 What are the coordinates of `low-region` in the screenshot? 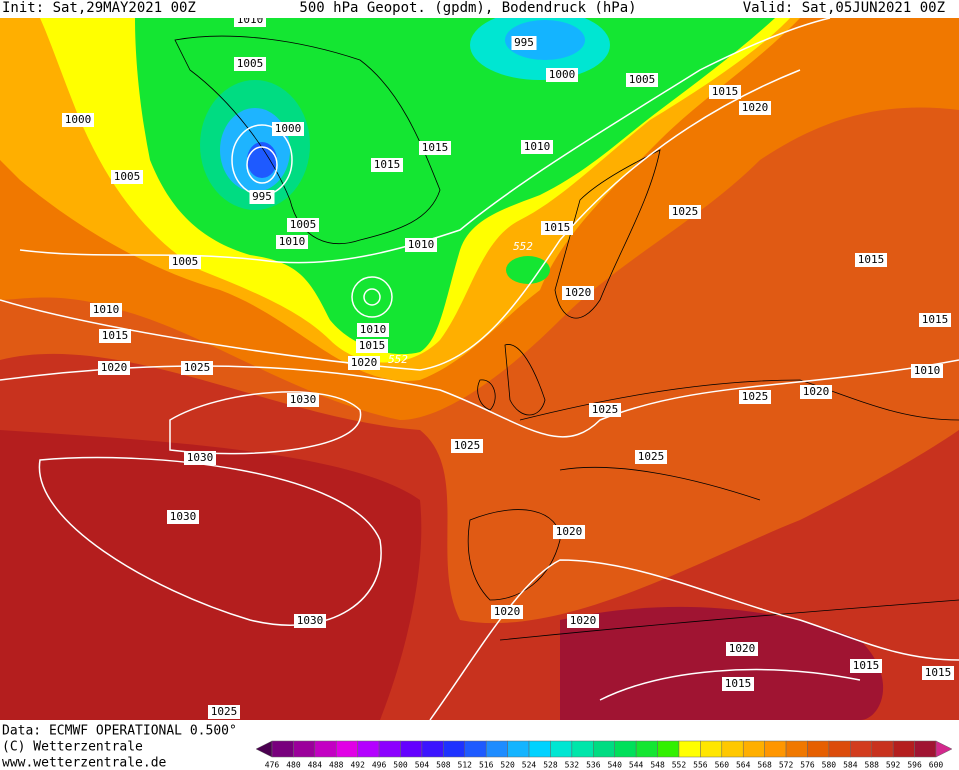 It's located at (262, 160).